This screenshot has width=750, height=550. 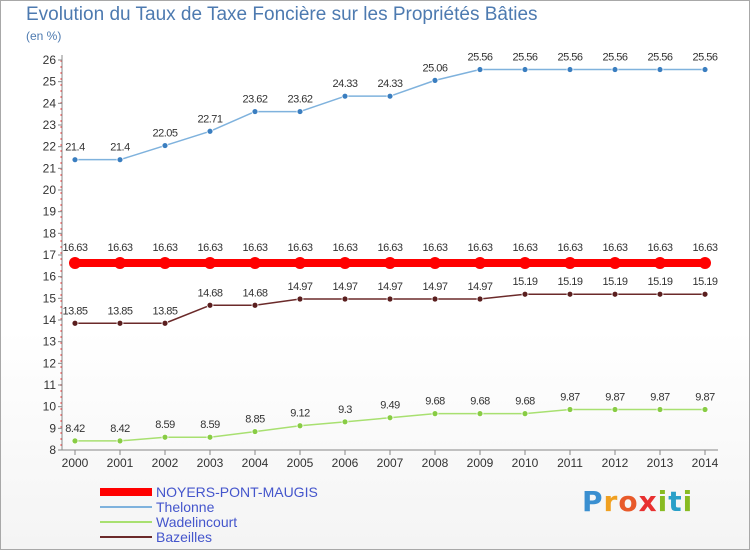 What do you see at coordinates (50, 190) in the screenshot?
I see `y-tick-label: 20` at bounding box center [50, 190].